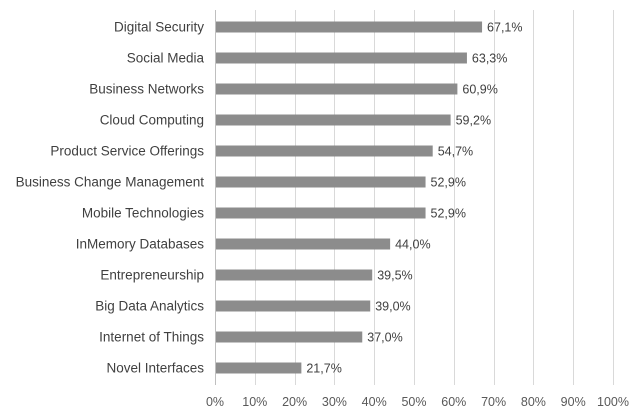  What do you see at coordinates (384, 338) in the screenshot?
I see `value-label: 37,0%` at bounding box center [384, 338].